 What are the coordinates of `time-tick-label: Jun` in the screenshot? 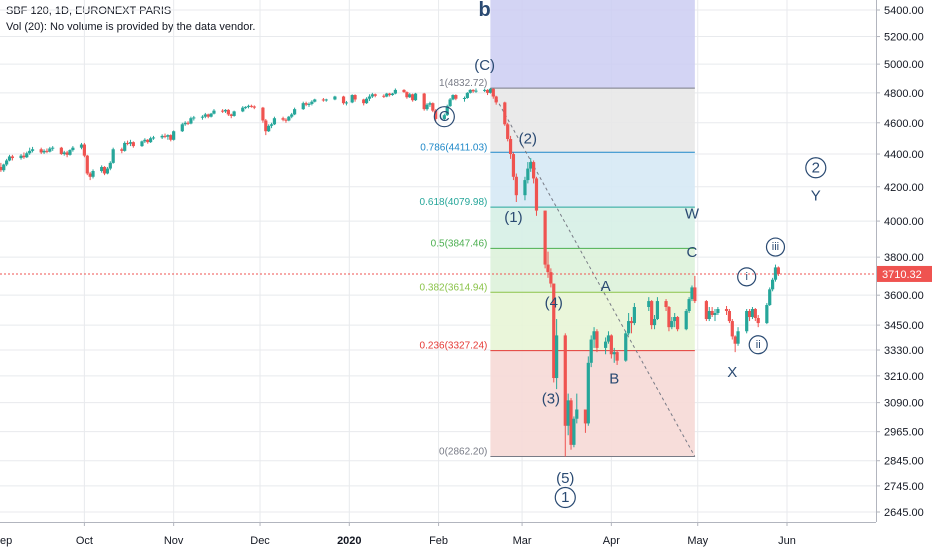 It's located at (787, 541).